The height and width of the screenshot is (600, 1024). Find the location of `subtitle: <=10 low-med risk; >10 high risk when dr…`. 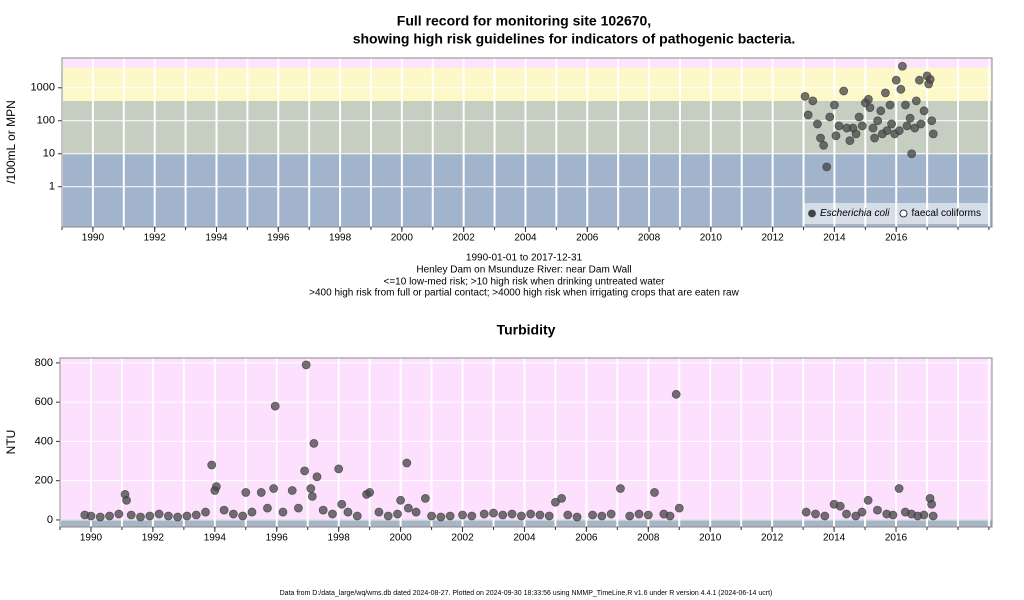

subtitle: <=10 low-med risk; >10 high risk when dr… is located at coordinates (525, 282).